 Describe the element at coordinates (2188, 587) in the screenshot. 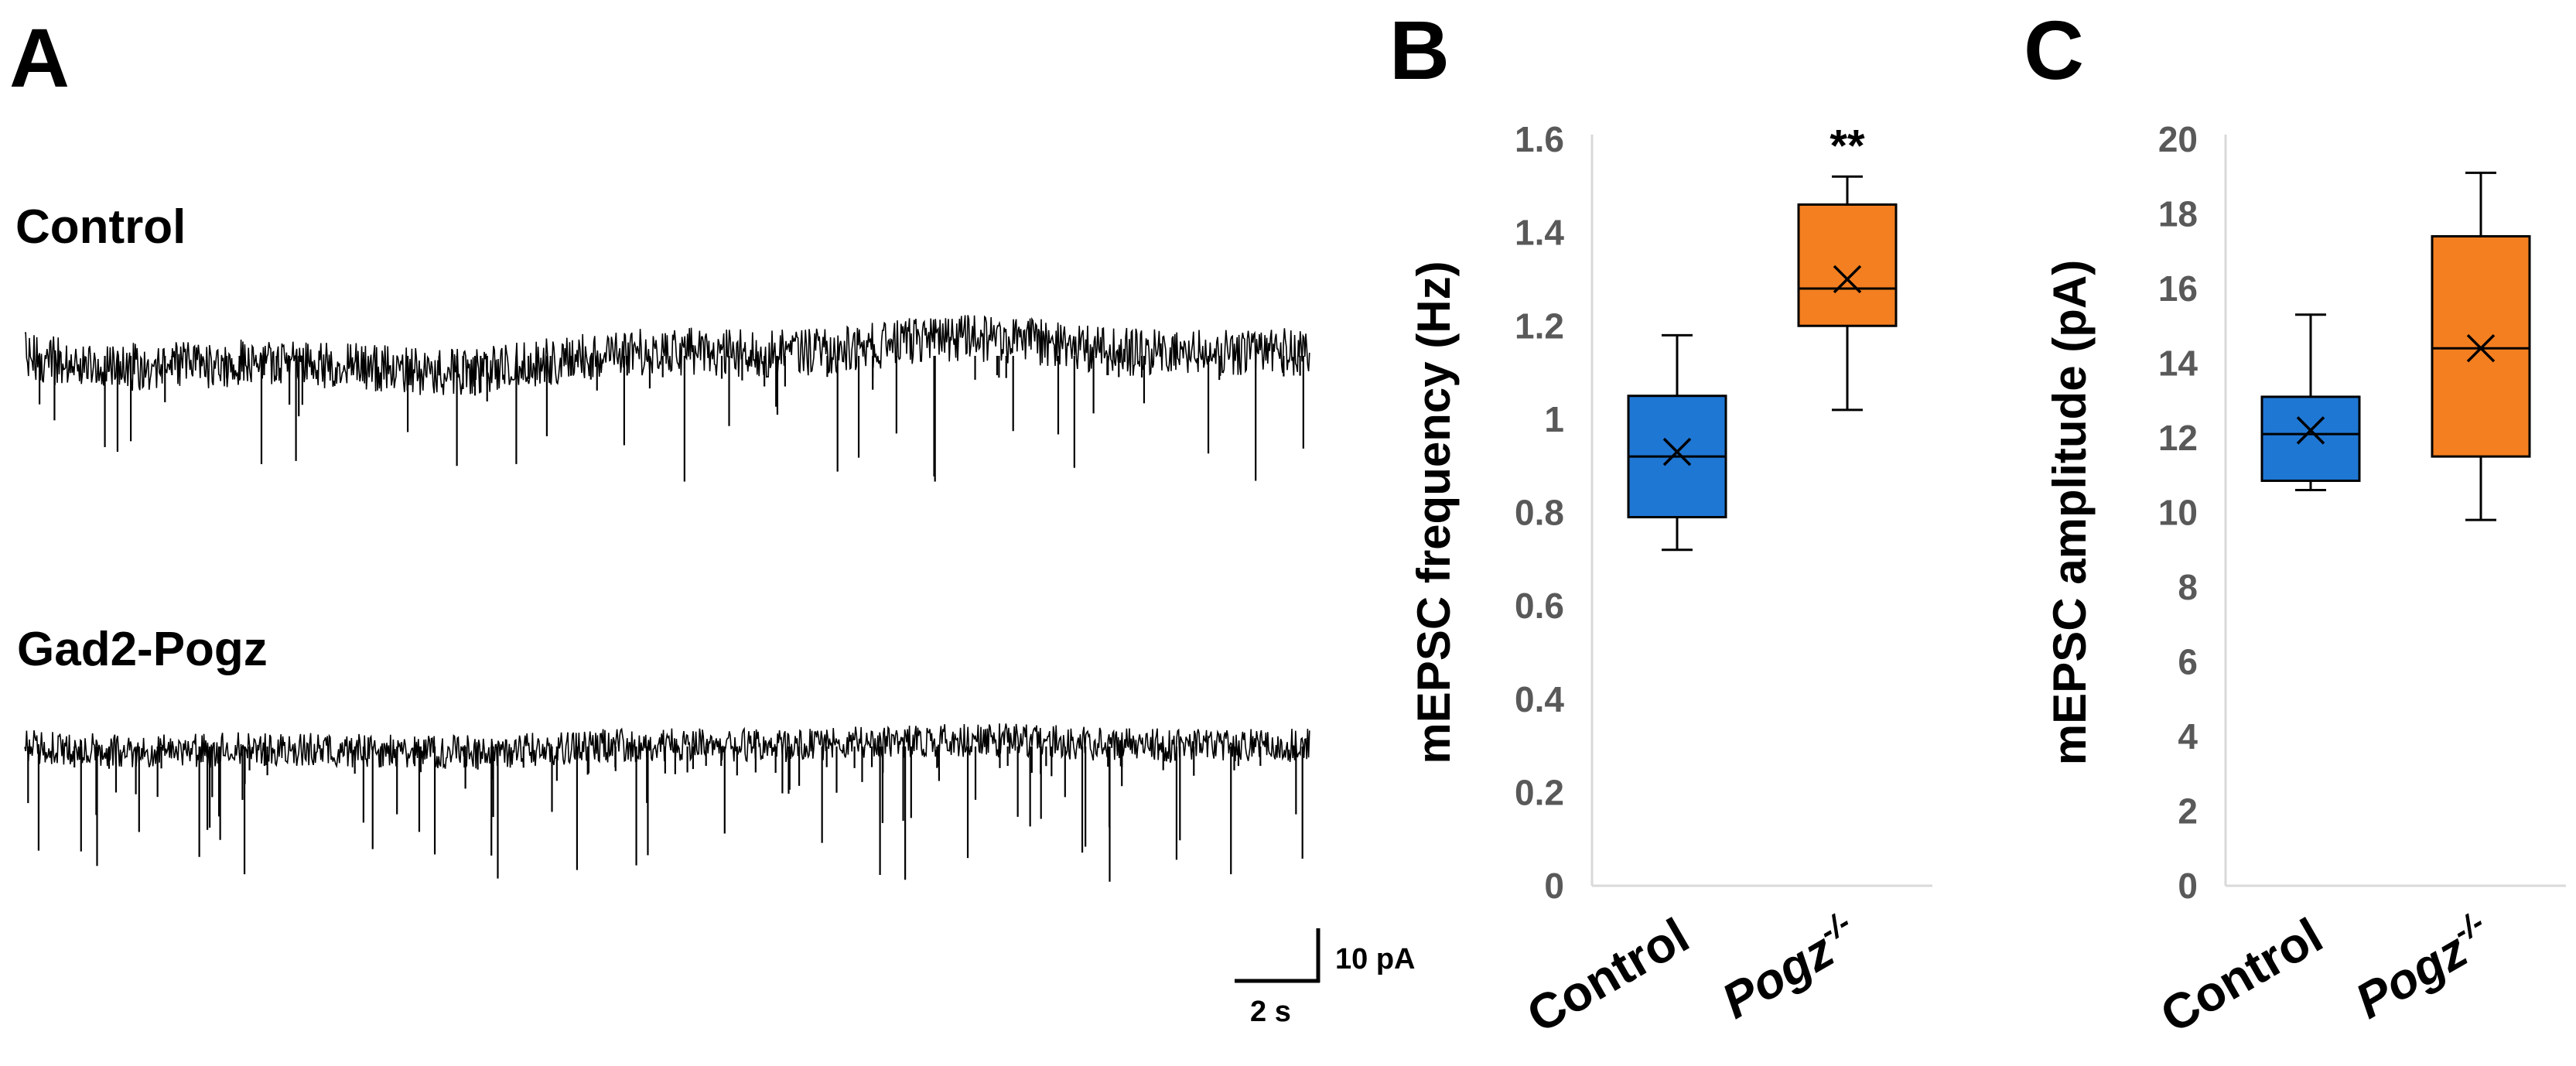

I see `y-tick-label: 8` at that location.